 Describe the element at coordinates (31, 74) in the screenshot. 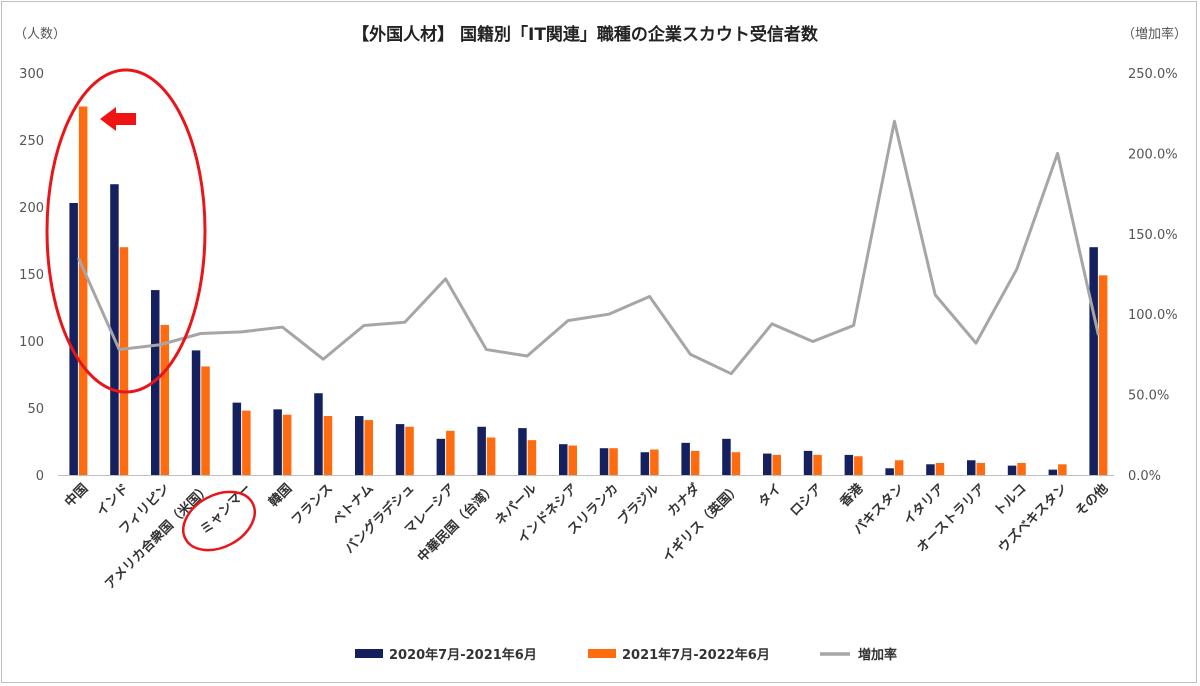

I see `left-tick-label: 300` at that location.